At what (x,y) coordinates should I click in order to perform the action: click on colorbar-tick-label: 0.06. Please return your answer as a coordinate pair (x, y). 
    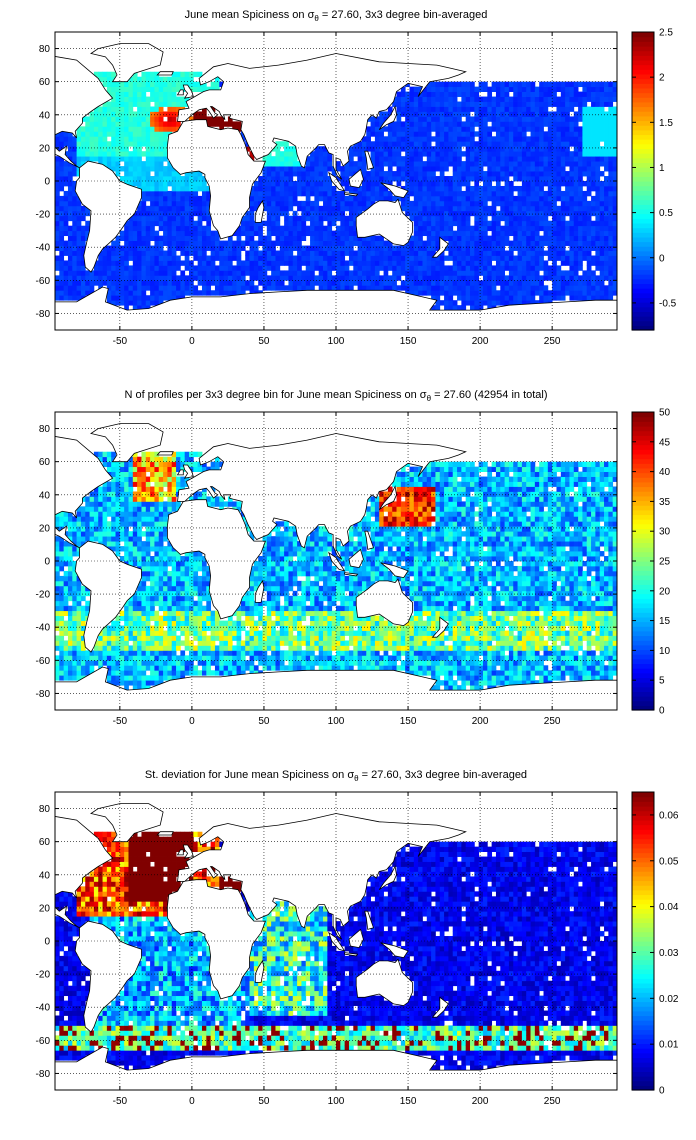
    Looking at the image, I should click on (669, 815).